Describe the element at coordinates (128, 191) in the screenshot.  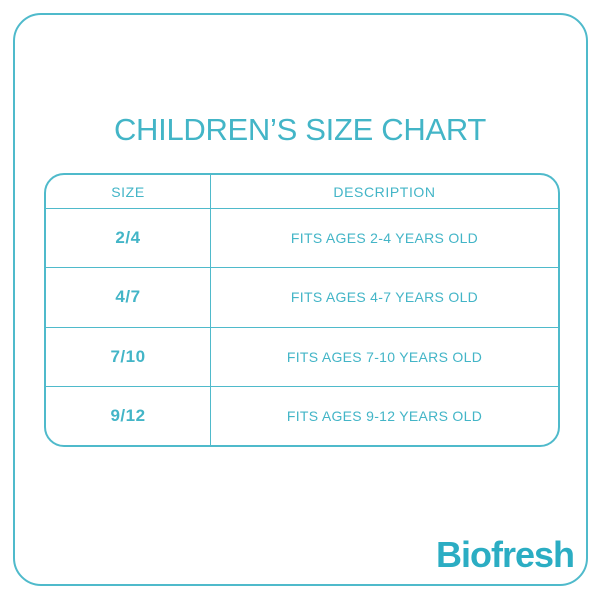
I see `column-header-size: SIZE` at that location.